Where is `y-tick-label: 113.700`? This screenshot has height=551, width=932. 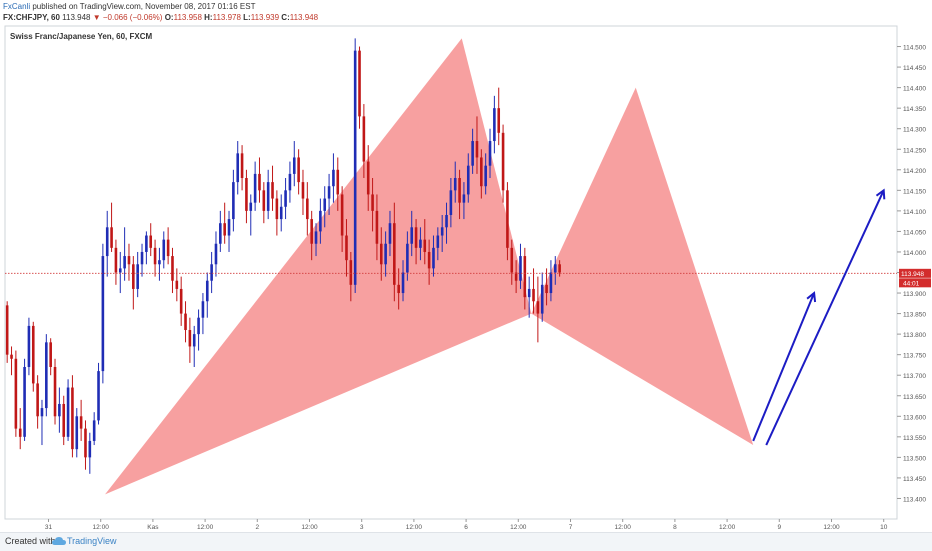
y-tick-label: 113.700 is located at coordinates (914, 376).